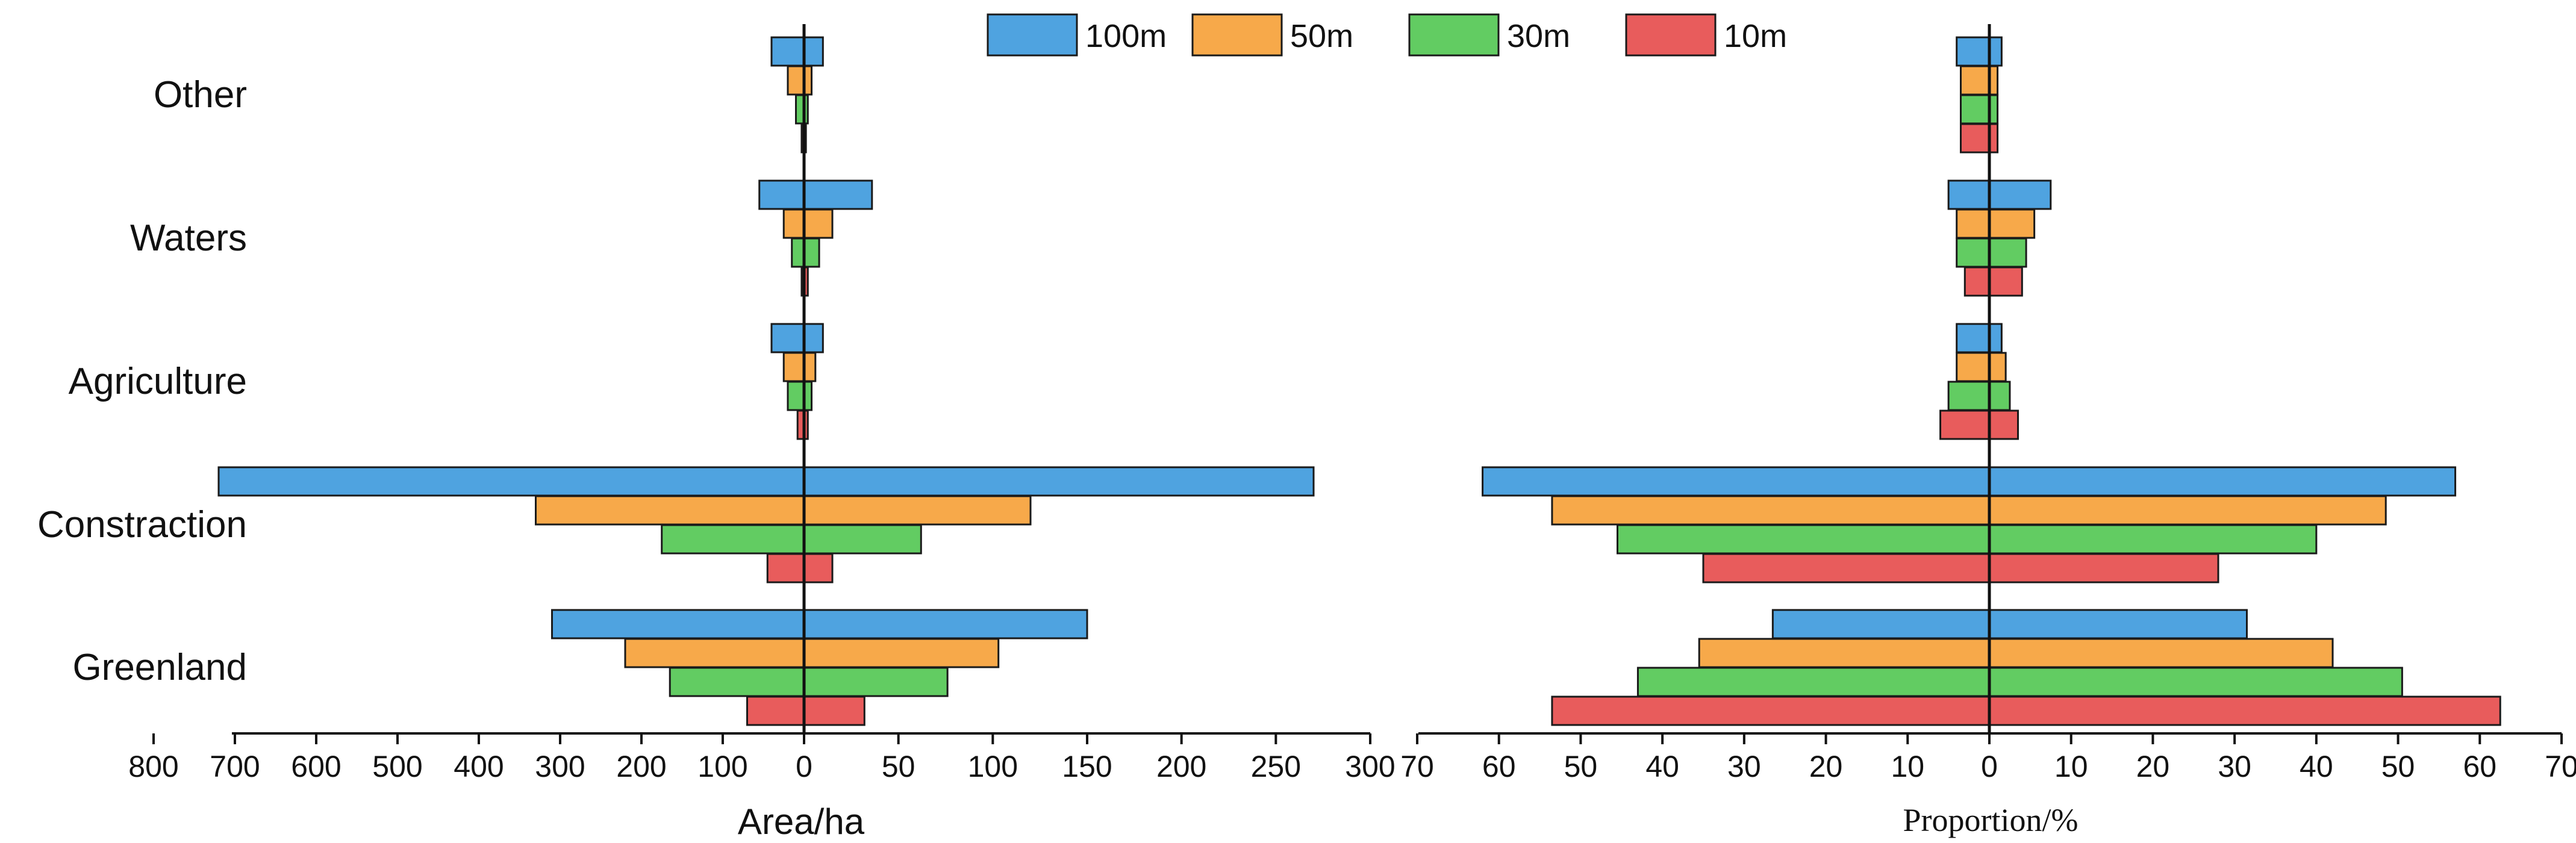  What do you see at coordinates (2161, 653) in the screenshot?
I see `bar-proportion-50m-greenland-right` at bounding box center [2161, 653].